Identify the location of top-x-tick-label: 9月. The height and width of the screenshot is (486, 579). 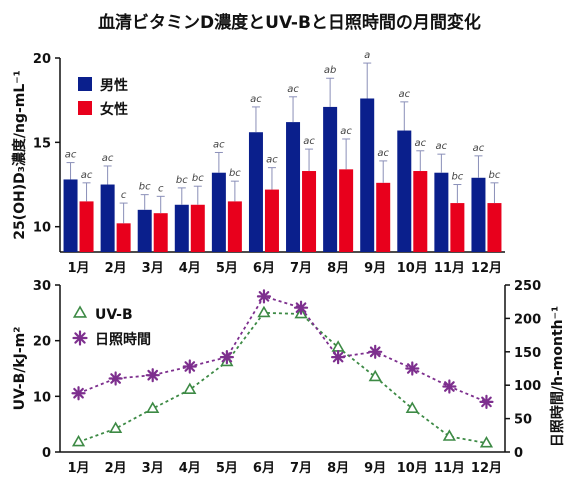
(375, 268).